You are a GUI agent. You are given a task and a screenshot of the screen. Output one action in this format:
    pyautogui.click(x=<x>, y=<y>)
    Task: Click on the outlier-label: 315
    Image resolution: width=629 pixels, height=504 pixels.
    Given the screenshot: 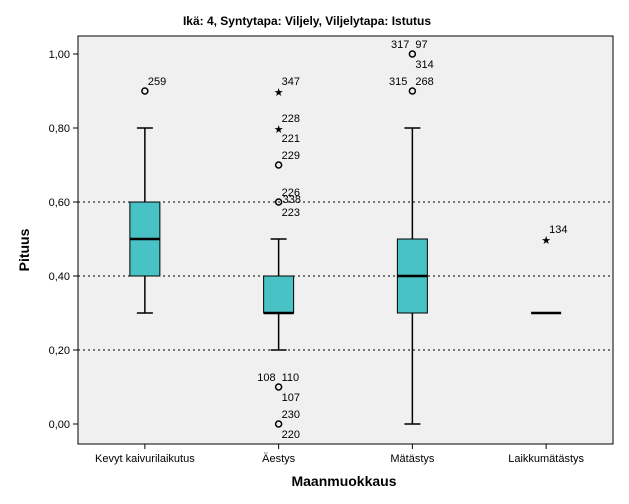 What is the action you would take?
    pyautogui.click(x=398, y=82)
    